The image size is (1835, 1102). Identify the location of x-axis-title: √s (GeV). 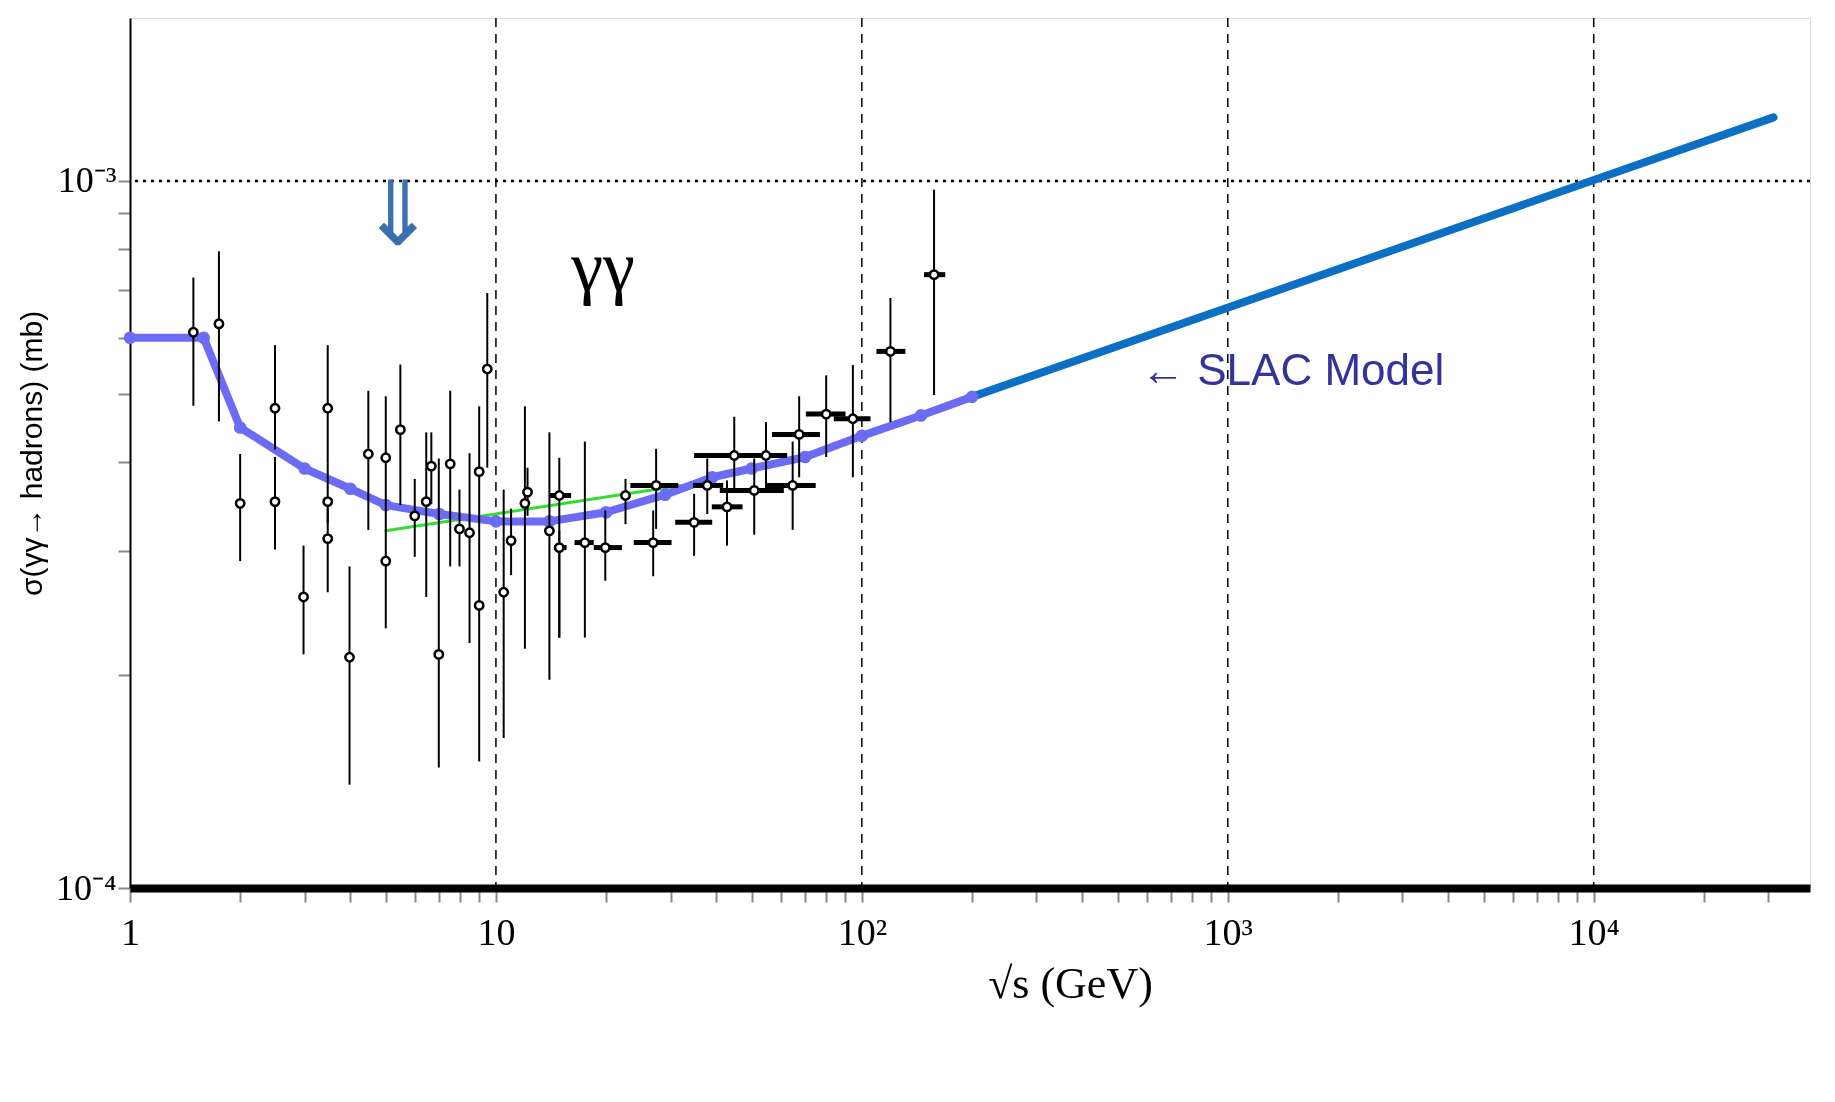
(1070, 983).